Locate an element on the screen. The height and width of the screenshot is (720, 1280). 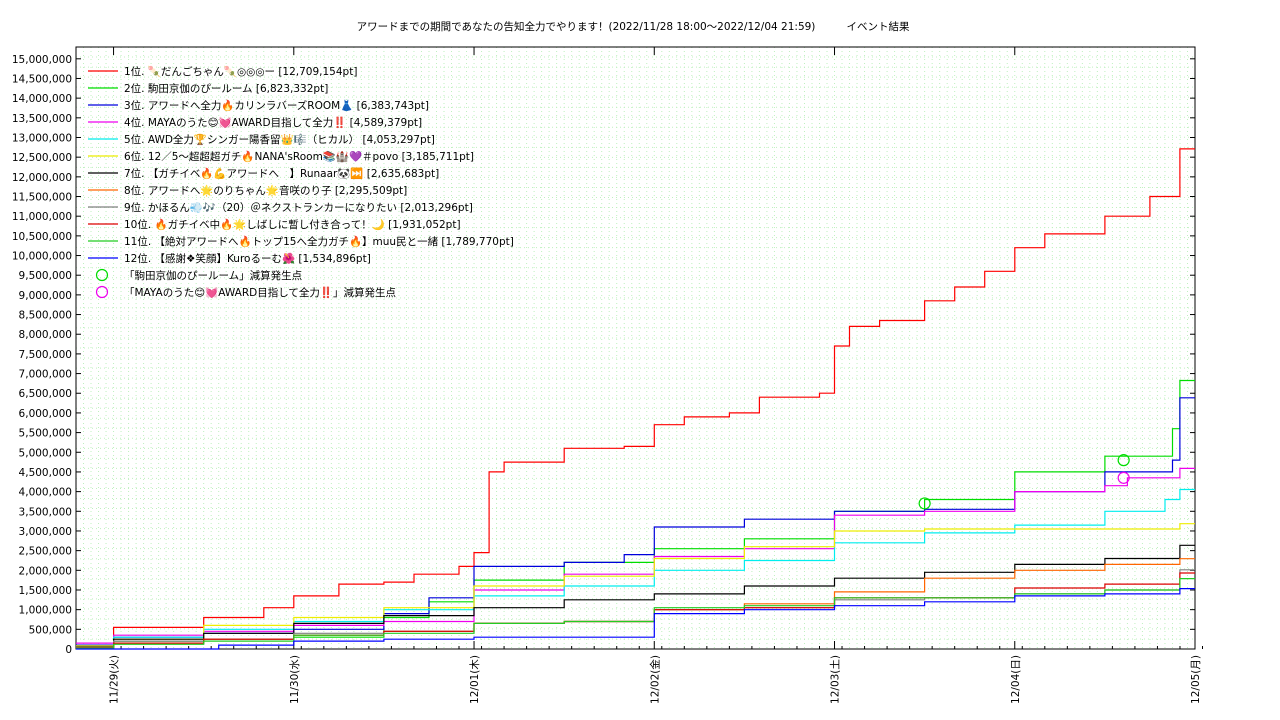
x-tick-label: 12/04(日) is located at coordinates (1016, 679).